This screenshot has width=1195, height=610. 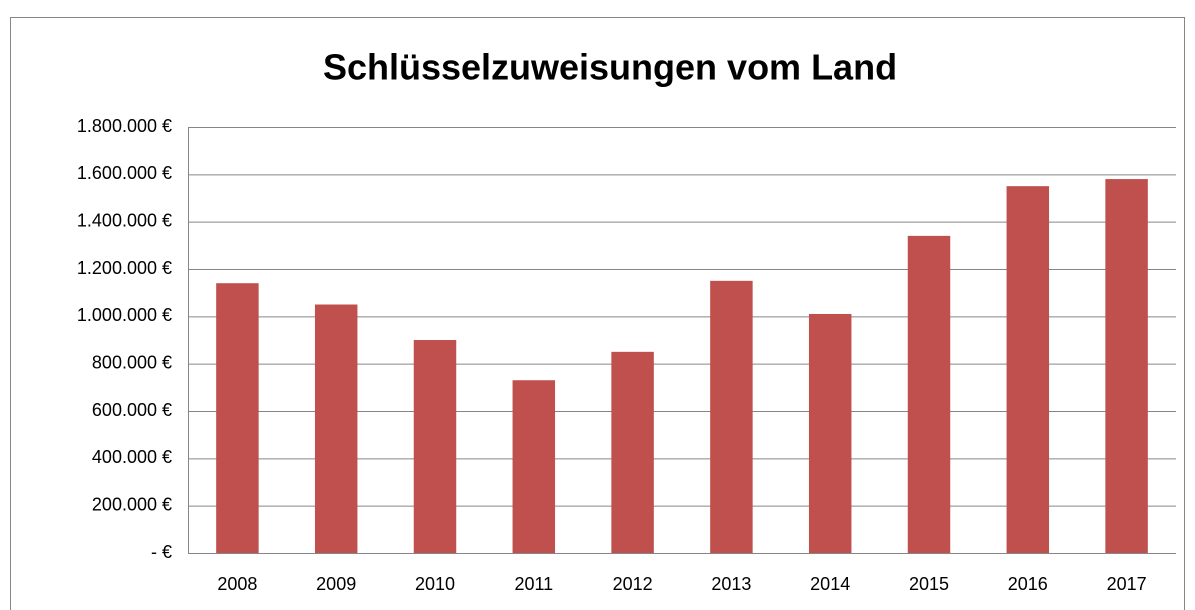 I want to click on x-tick-label: 2013, so click(x=731, y=584).